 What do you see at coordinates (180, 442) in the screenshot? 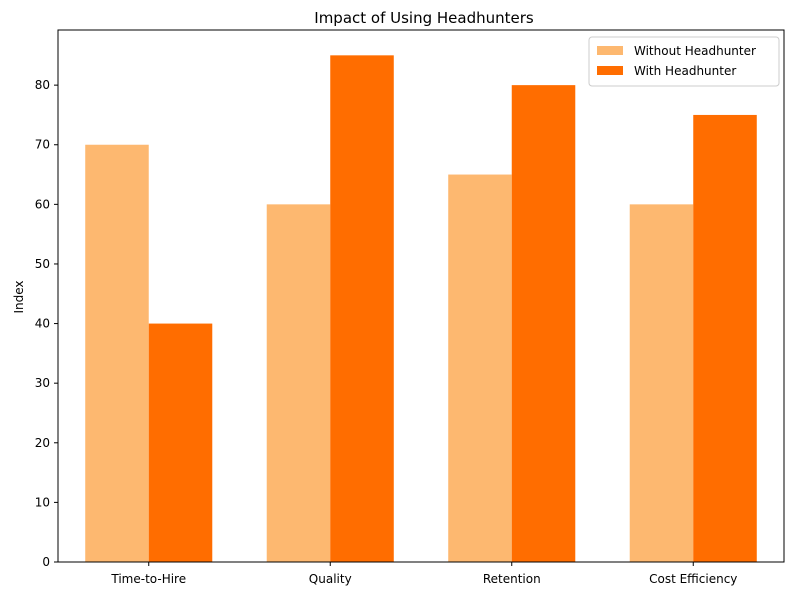
I see `bar-with-headhunter-time-to-hire` at bounding box center [180, 442].